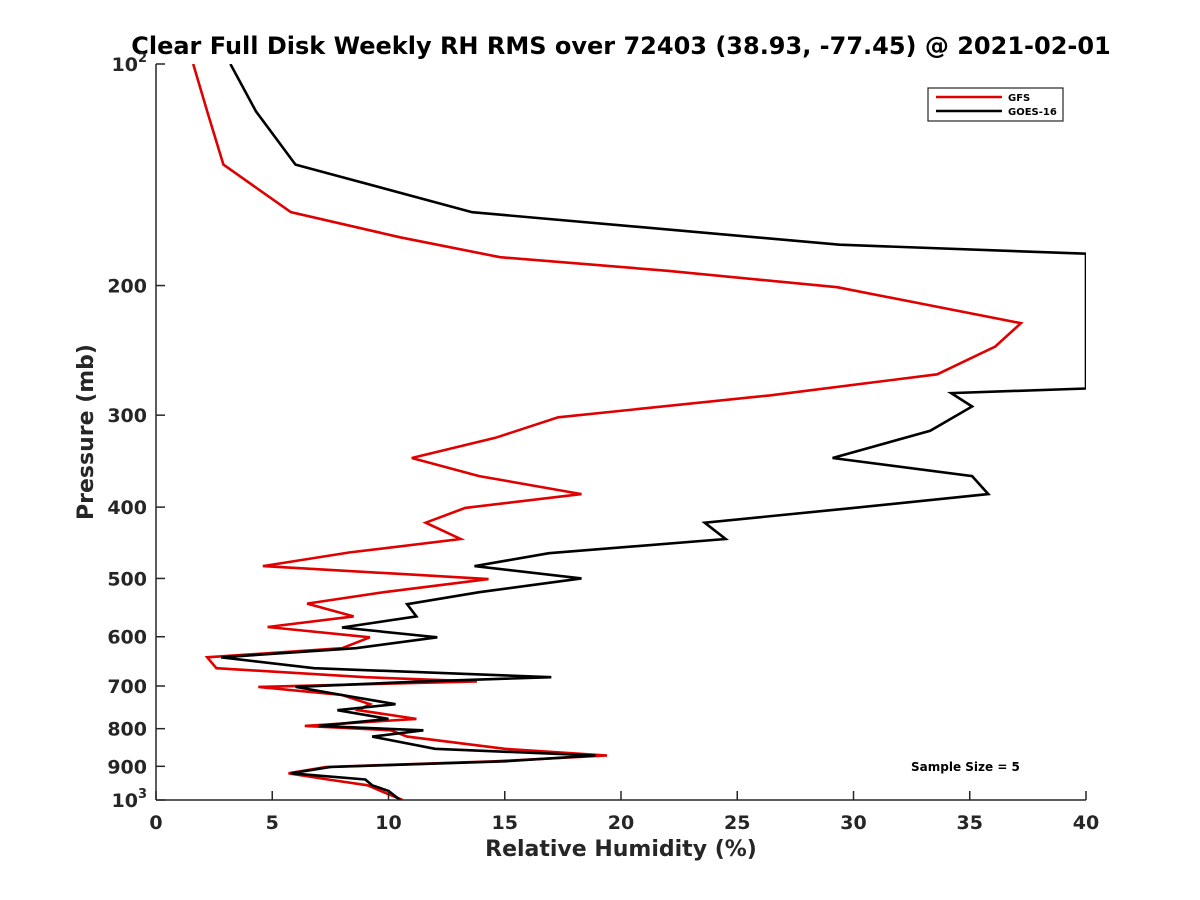 This screenshot has height=900, width=1200. What do you see at coordinates (127, 508) in the screenshot?
I see `y-tick-label: 400` at bounding box center [127, 508].